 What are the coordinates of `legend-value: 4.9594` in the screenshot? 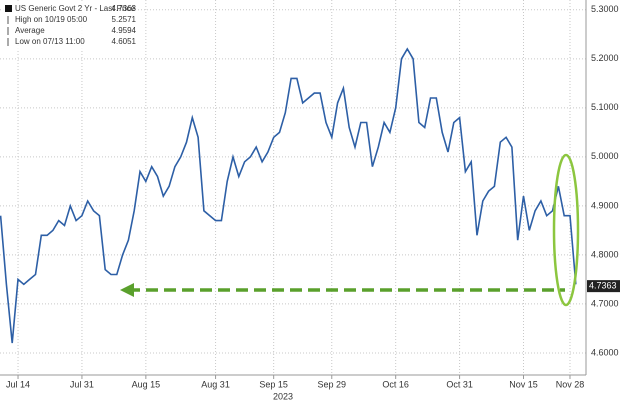 It's located at (124, 30).